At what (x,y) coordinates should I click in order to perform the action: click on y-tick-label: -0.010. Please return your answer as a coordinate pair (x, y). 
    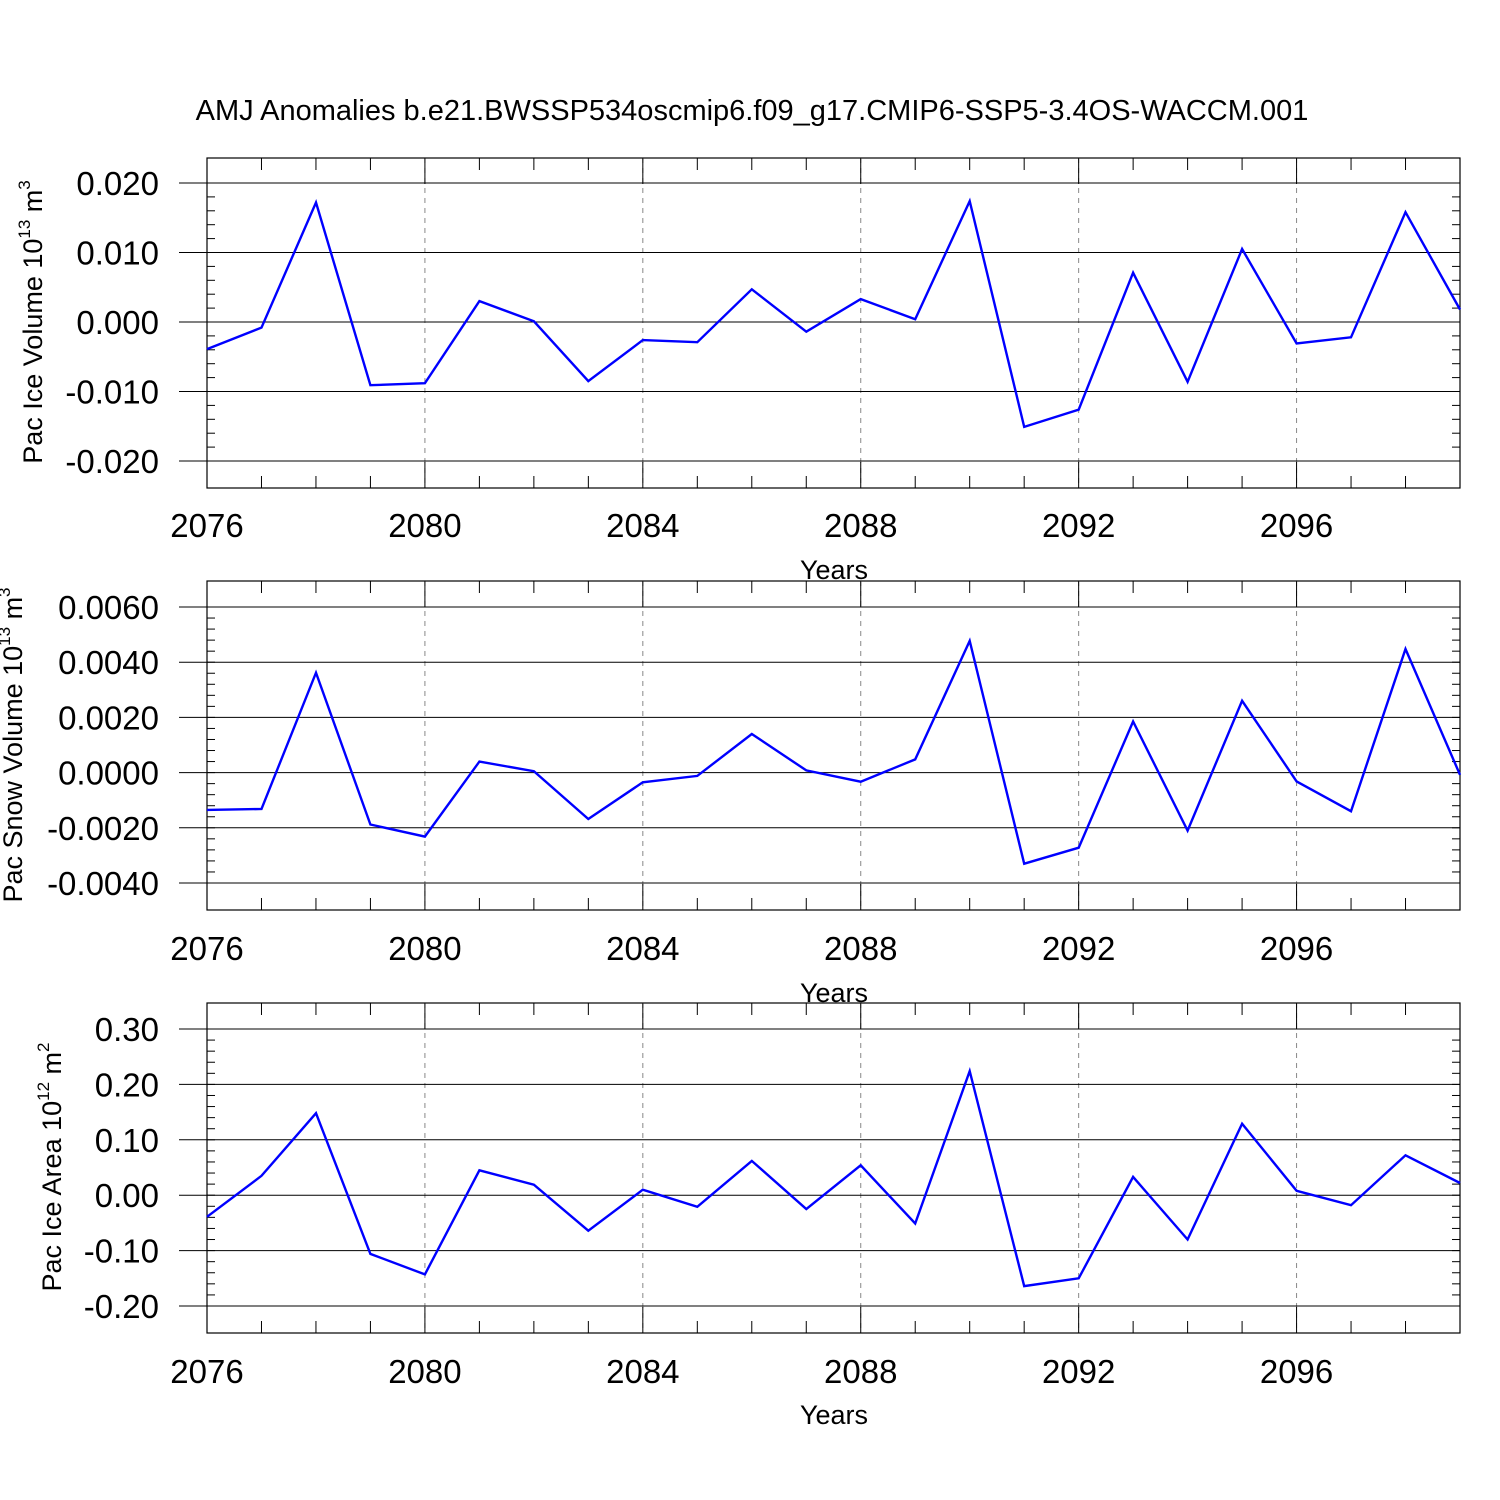
    Looking at the image, I should click on (112, 392).